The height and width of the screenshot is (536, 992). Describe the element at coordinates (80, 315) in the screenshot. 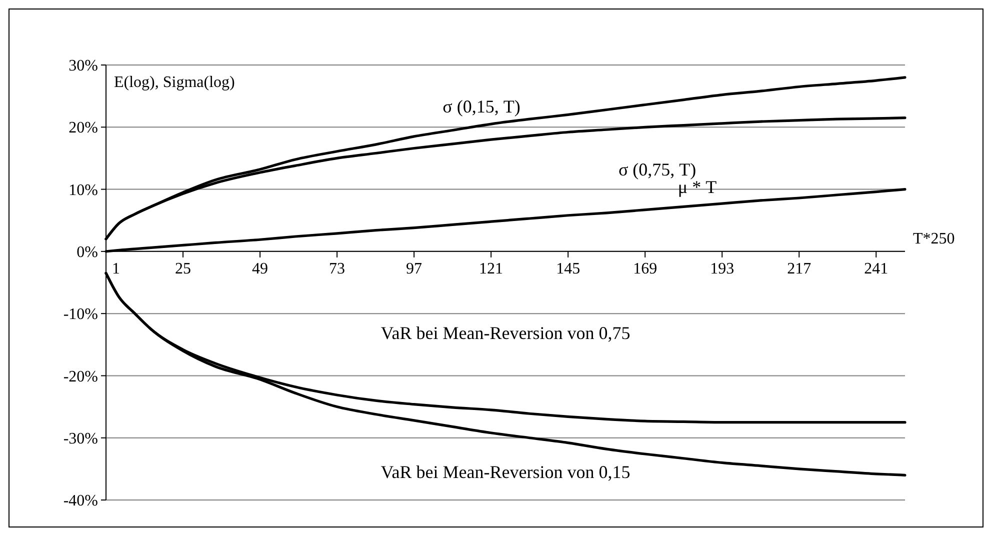

I see `y-tick-label: -10%` at that location.